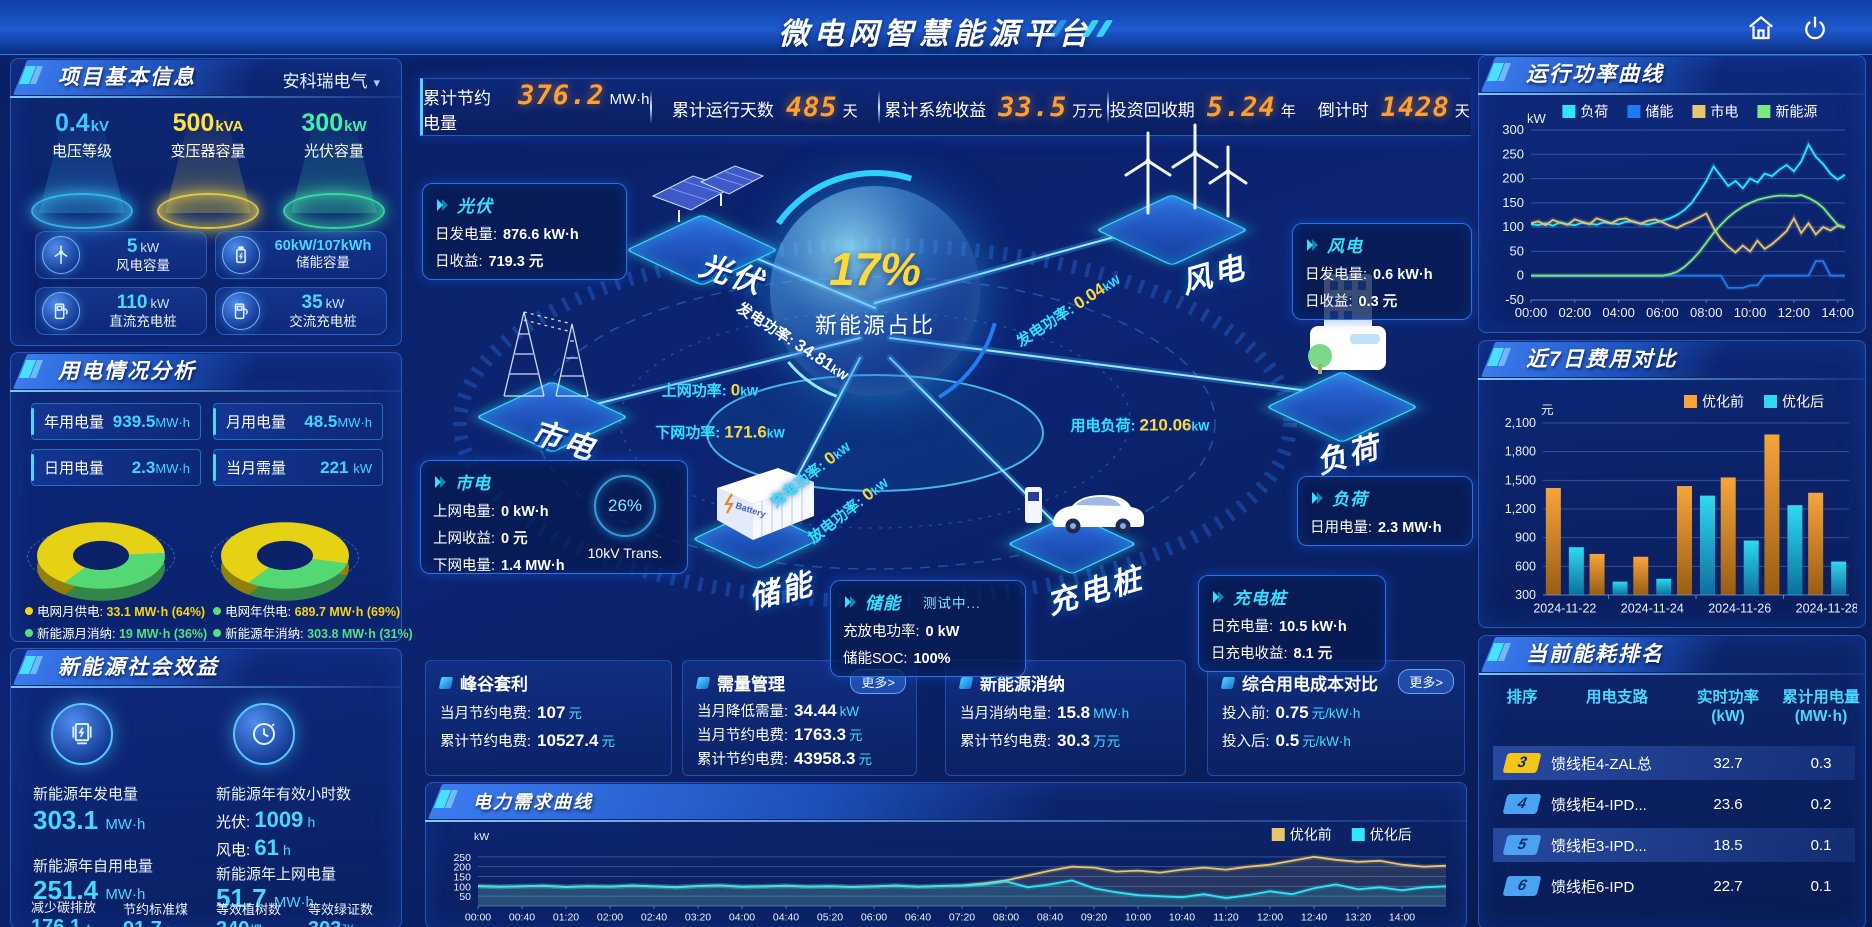 The height and width of the screenshot is (927, 1872). What do you see at coordinates (1815, 28) in the screenshot?
I see `power-icon` at bounding box center [1815, 28].